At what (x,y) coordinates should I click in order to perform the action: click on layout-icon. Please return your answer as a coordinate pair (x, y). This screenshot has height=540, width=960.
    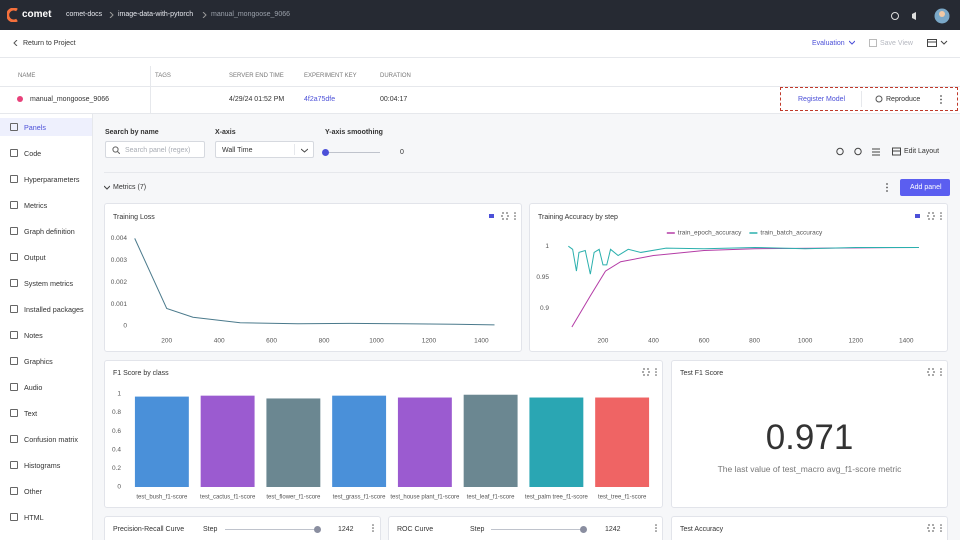
    Looking at the image, I should click on (938, 43).